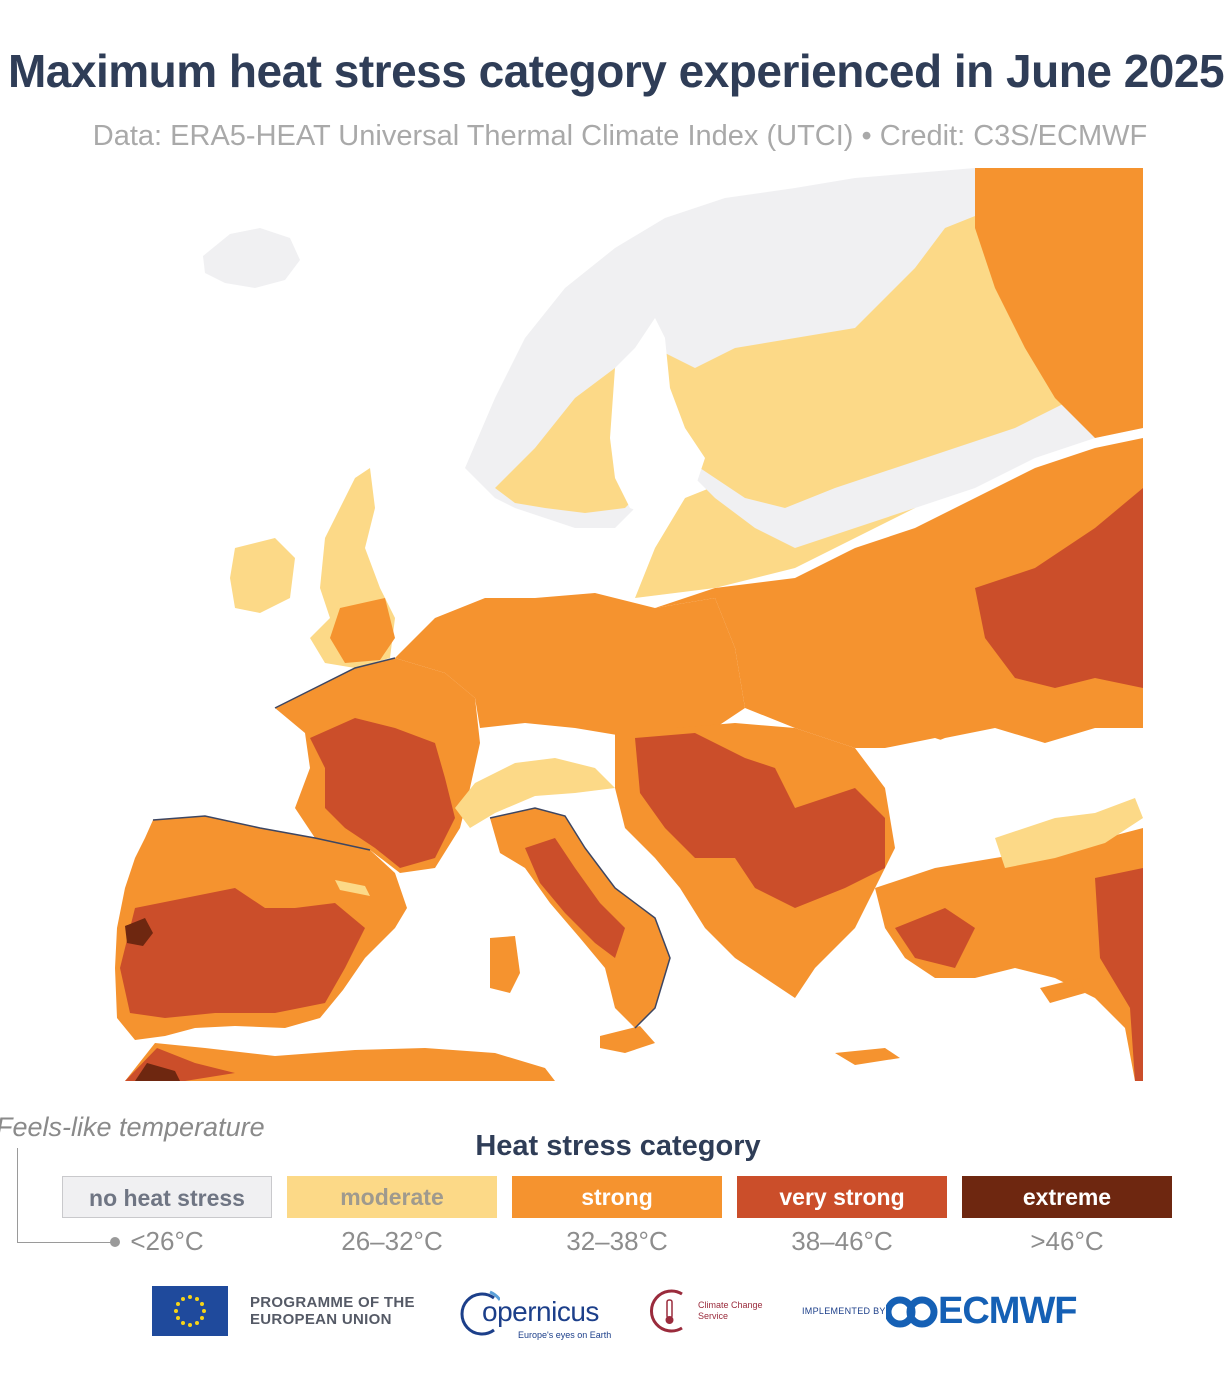 Image resolution: width=1232 pixels, height=1384 pixels. I want to click on sardinia, so click(505, 964).